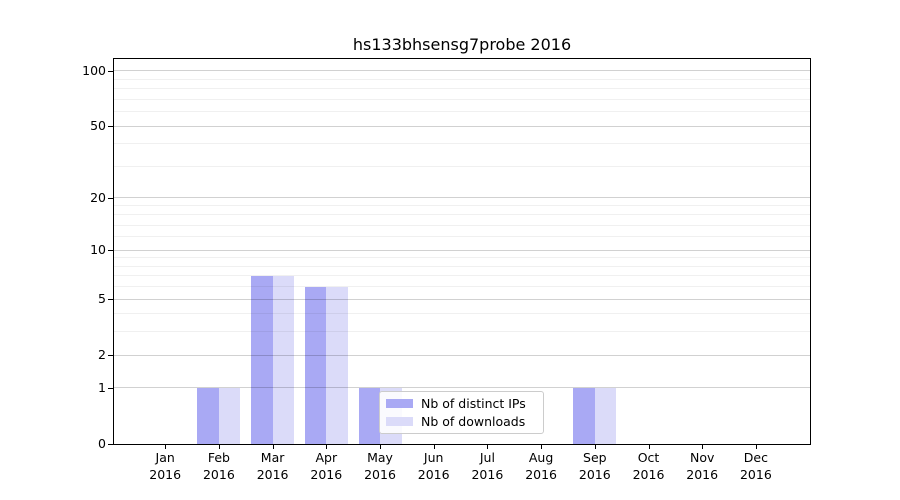 This screenshot has height=500, width=900. Describe the element at coordinates (219, 447) in the screenshot. I see `x-tick-feb` at that location.